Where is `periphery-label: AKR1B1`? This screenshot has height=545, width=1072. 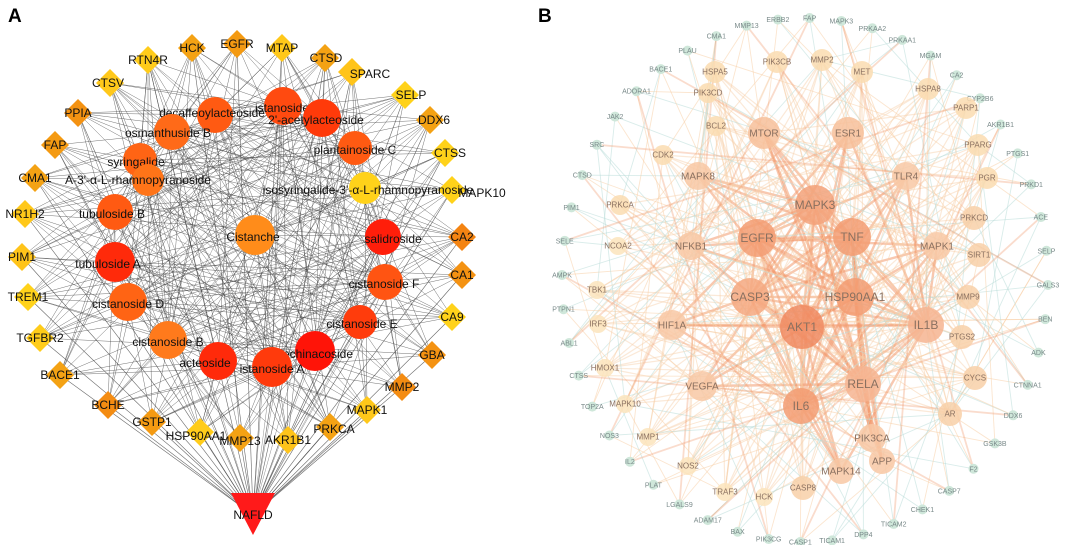
periphery-label: AKR1B1 is located at coordinates (1000, 125).